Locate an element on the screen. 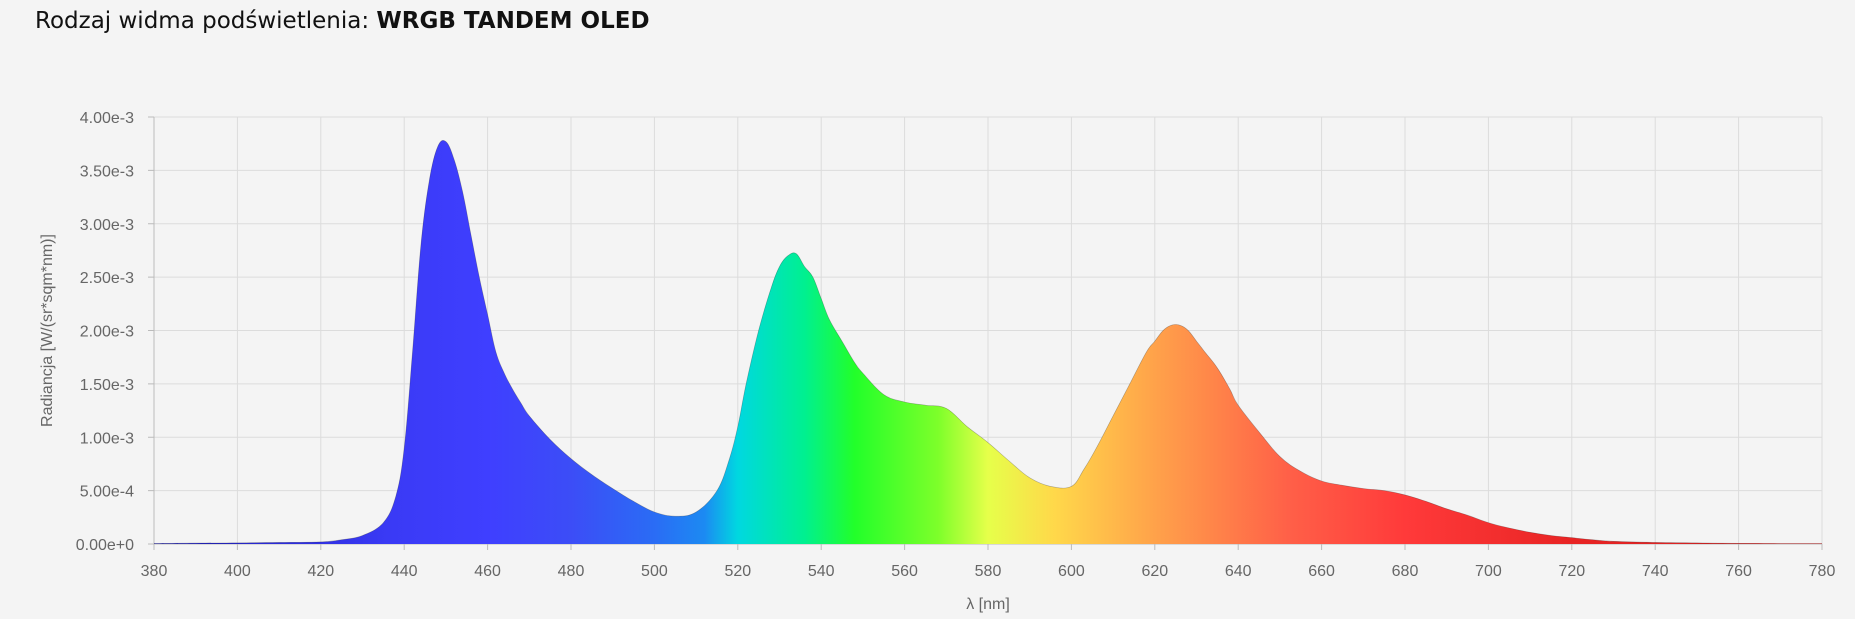 Image resolution: width=1855 pixels, height=619 pixels. x-tick-label: 380 is located at coordinates (154, 571).